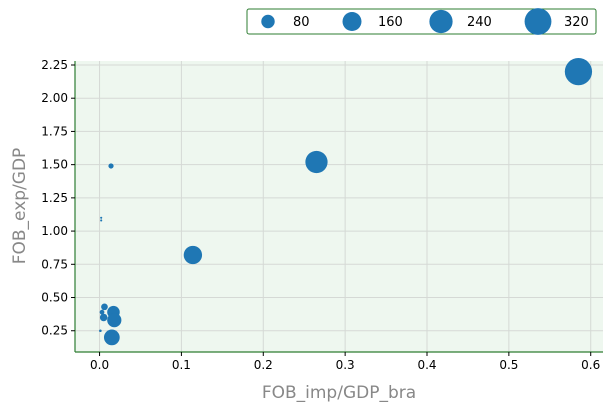 The width and height of the screenshot is (611, 411). What do you see at coordinates (345, 365) in the screenshot?
I see `x-tick-label: 0.3` at bounding box center [345, 365].